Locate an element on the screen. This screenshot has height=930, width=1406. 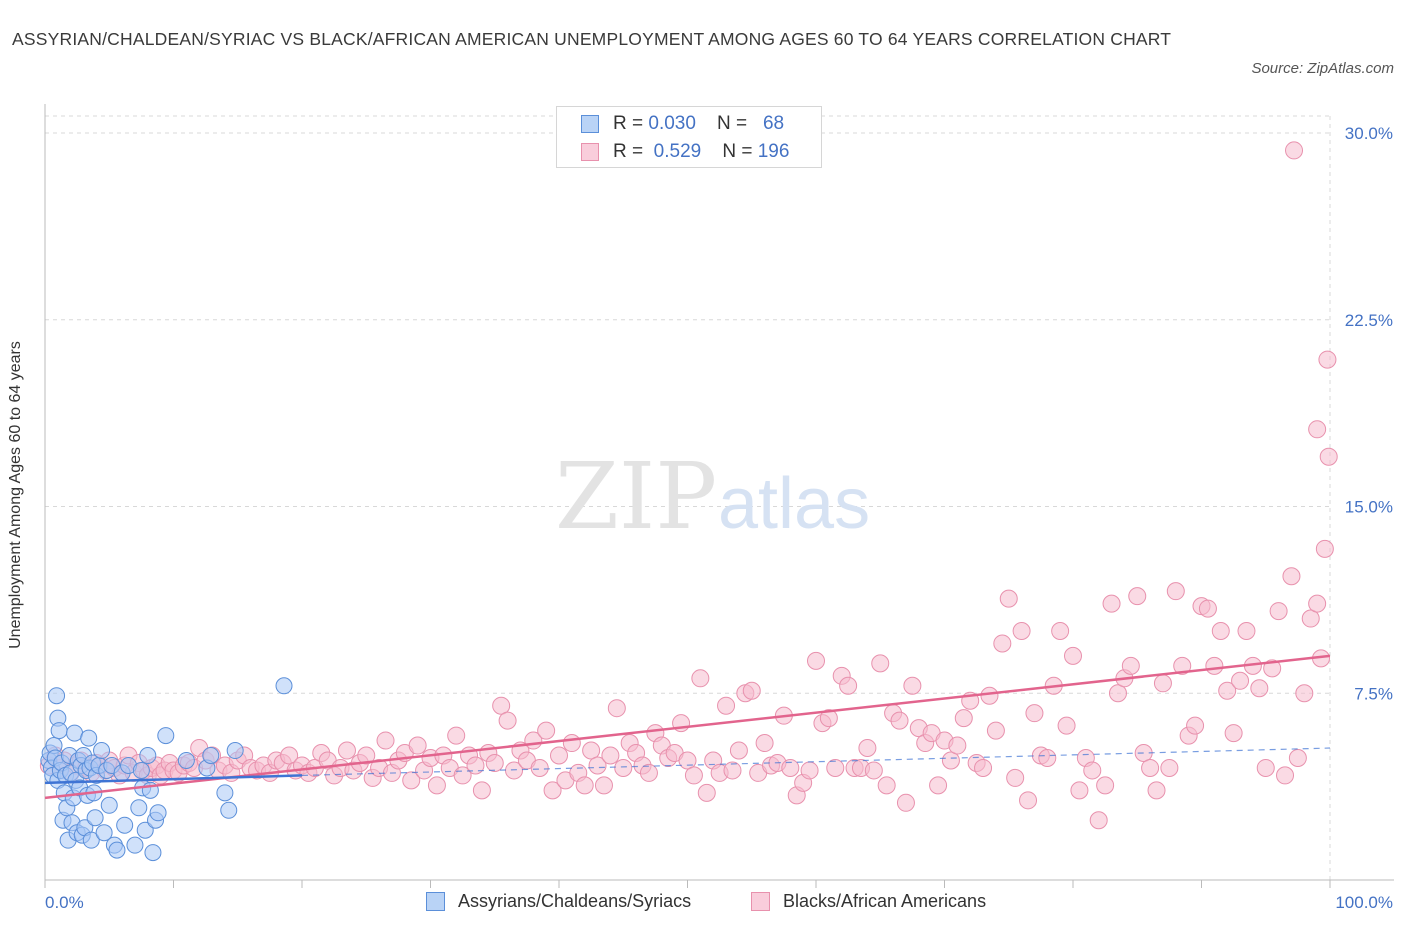
watermark: ZIP atlas is located at coordinates (712, 496).